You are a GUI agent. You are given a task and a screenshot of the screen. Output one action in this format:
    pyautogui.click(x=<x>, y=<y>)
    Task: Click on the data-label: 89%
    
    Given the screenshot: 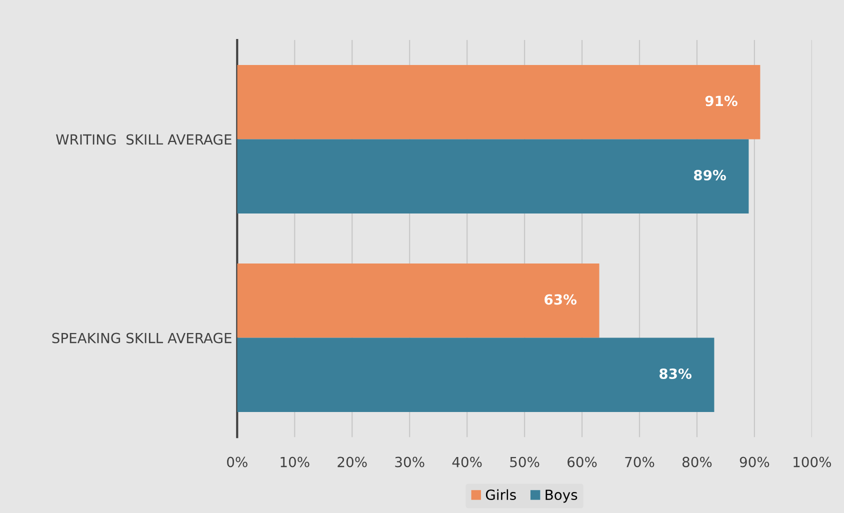 What is the action you would take?
    pyautogui.click(x=710, y=175)
    